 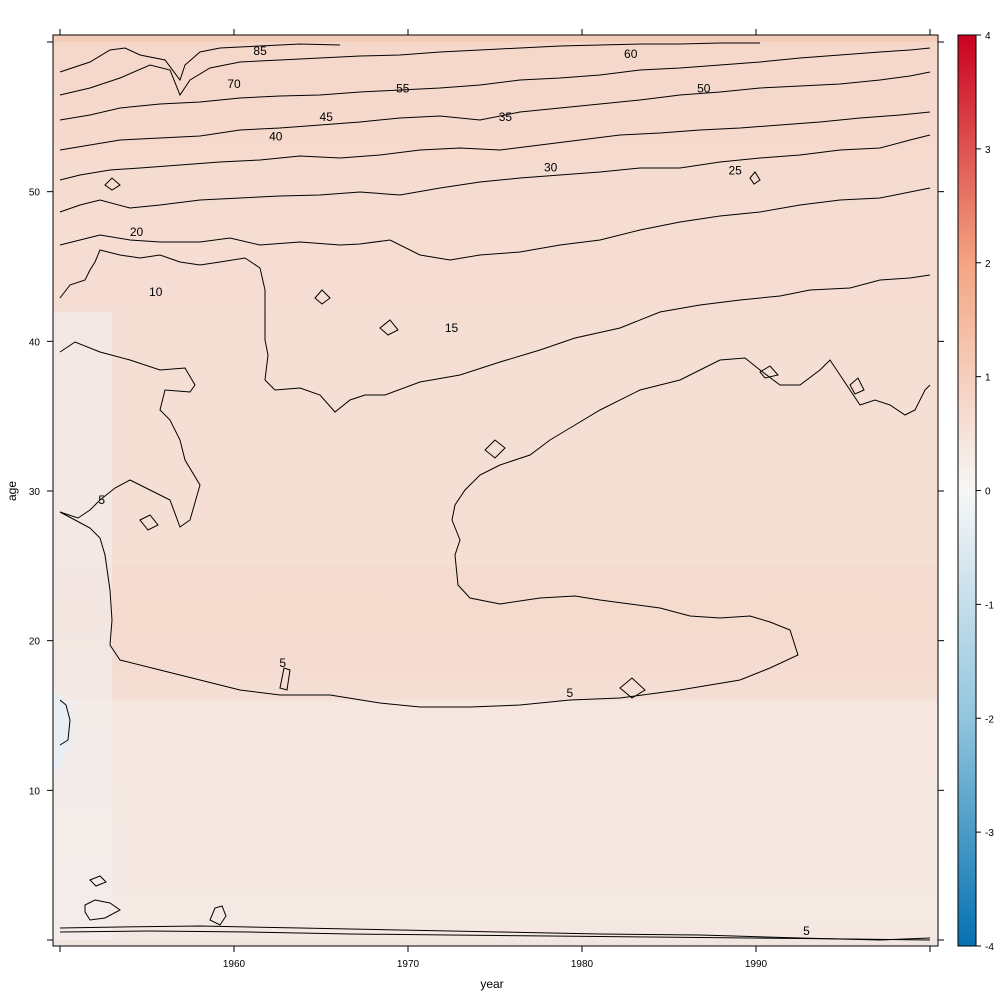 I want to click on contour-label-0: 85, so click(x=260, y=51).